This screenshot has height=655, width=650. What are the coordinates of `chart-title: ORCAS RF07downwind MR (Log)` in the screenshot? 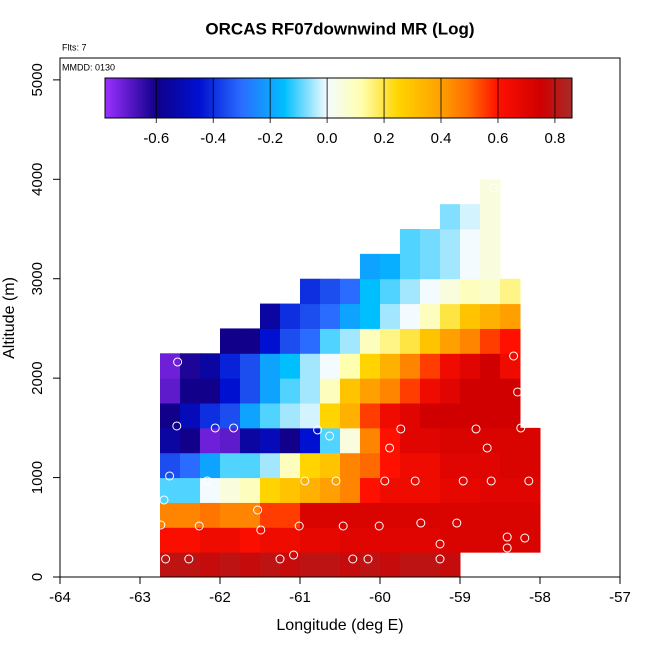 It's located at (339, 28).